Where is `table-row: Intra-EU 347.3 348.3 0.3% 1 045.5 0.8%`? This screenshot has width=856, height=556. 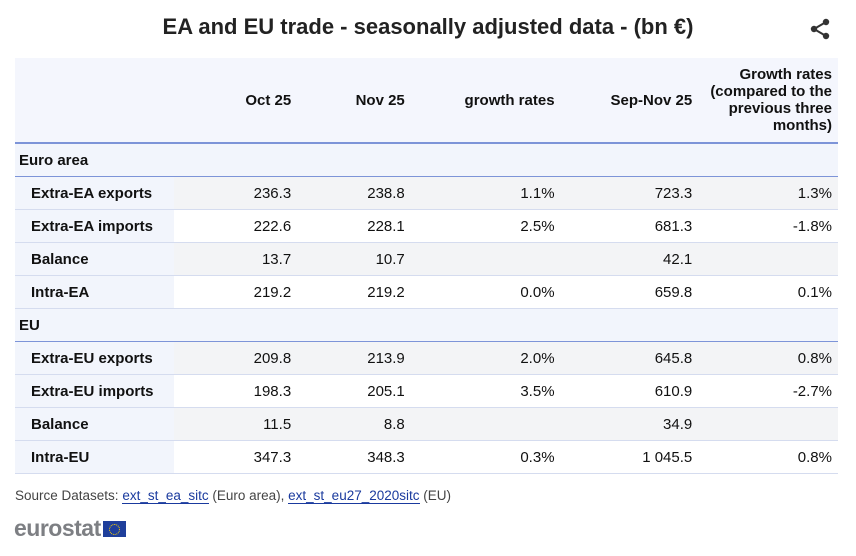 table-row: Intra-EU 347.3 348.3 0.3% 1 045.5 0.8% is located at coordinates (426, 457).